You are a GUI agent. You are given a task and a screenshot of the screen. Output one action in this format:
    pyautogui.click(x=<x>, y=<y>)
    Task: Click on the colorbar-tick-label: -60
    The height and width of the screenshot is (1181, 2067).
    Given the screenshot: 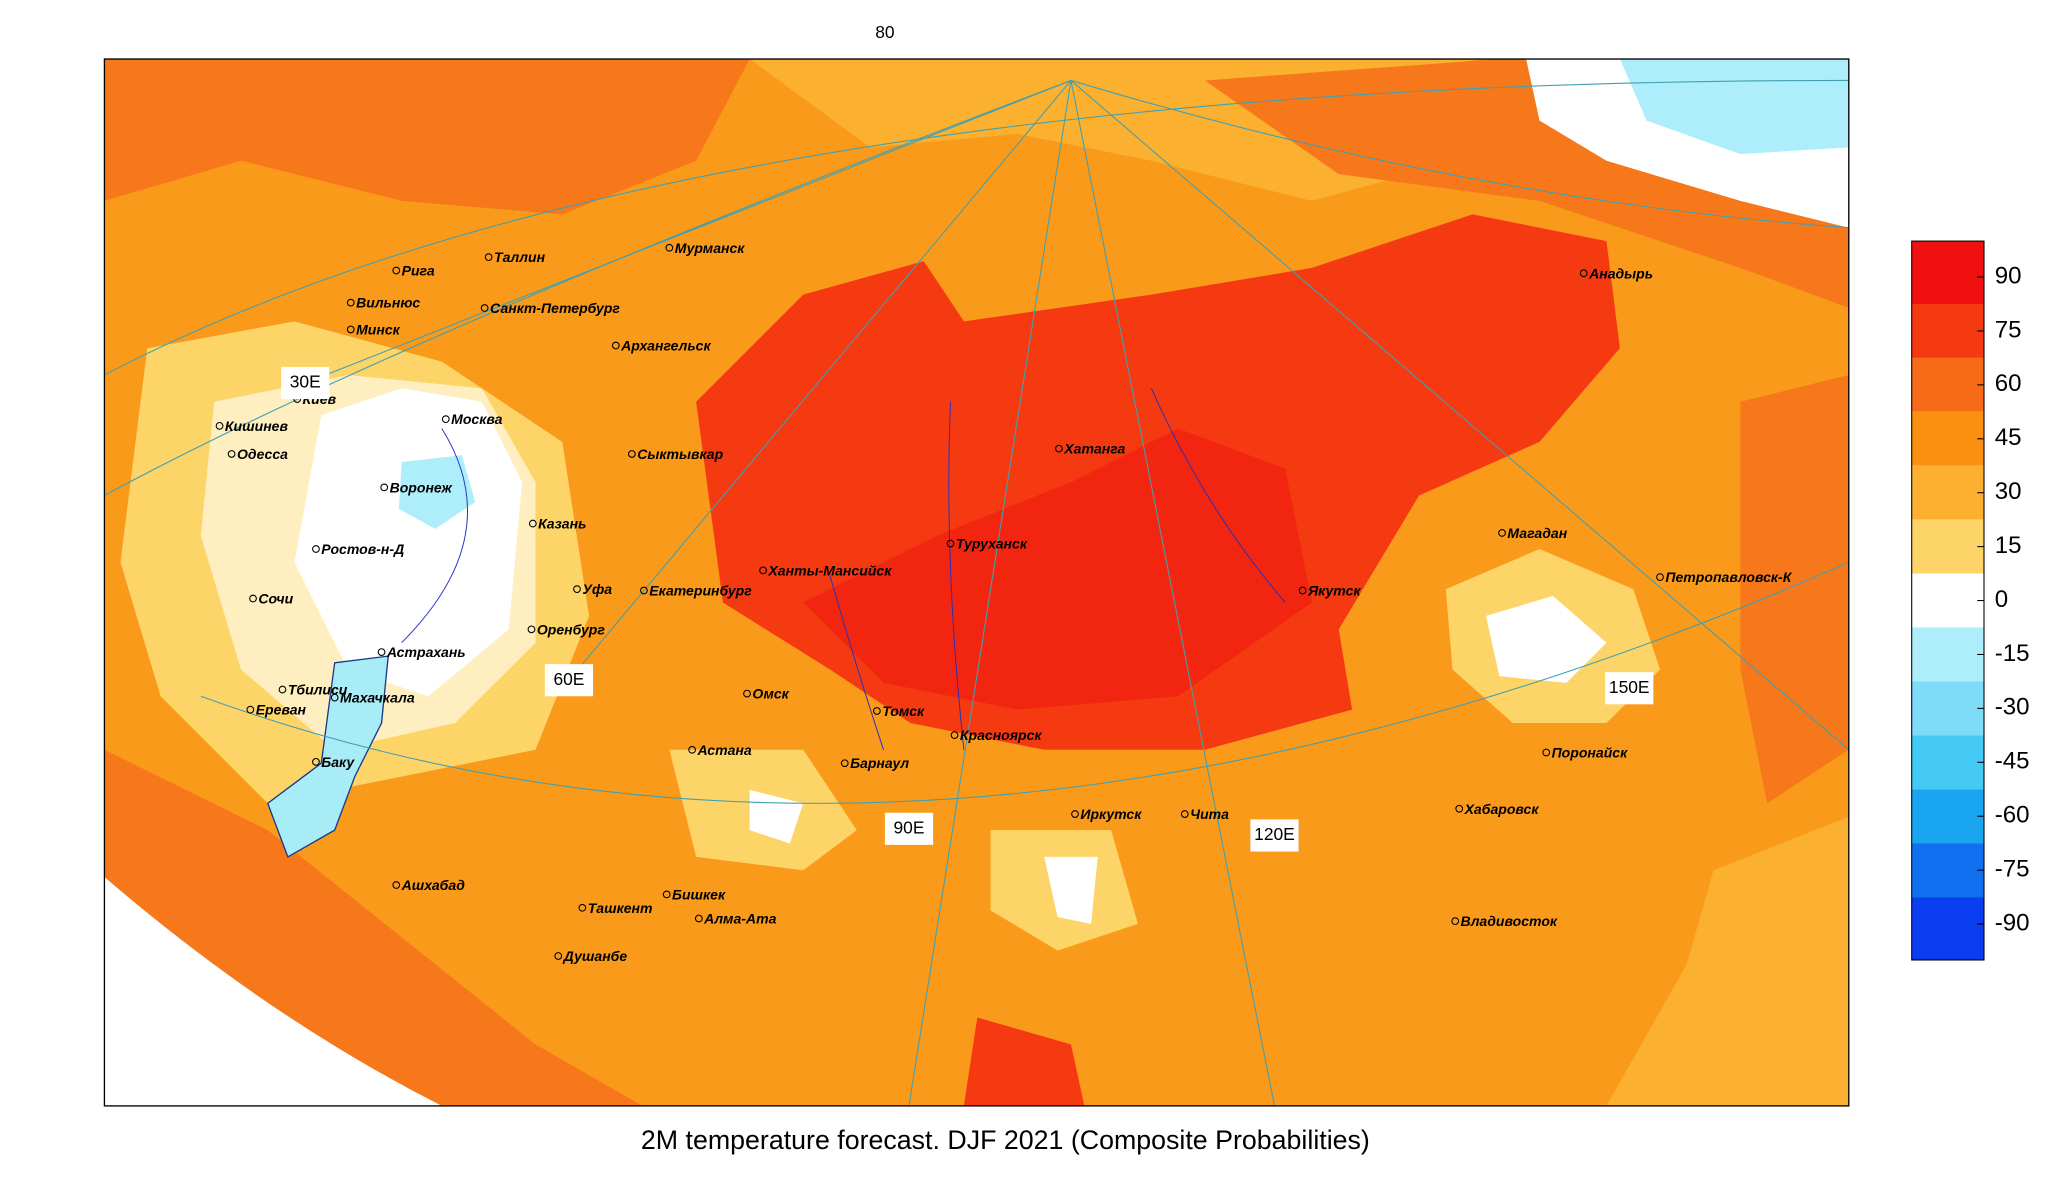 What is the action you would take?
    pyautogui.click(x=2012, y=815)
    